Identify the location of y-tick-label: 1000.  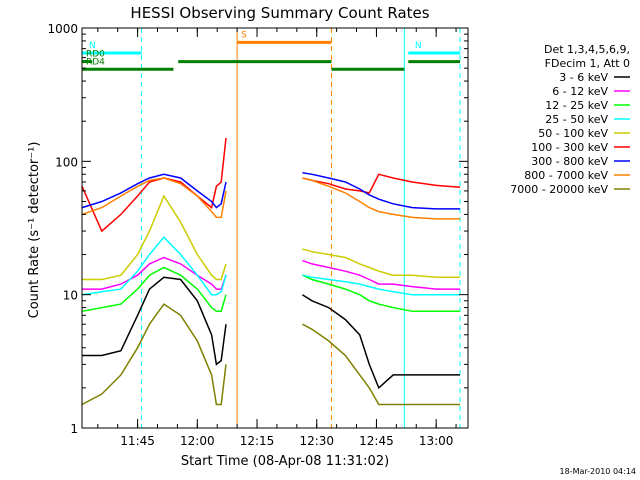
(62, 29).